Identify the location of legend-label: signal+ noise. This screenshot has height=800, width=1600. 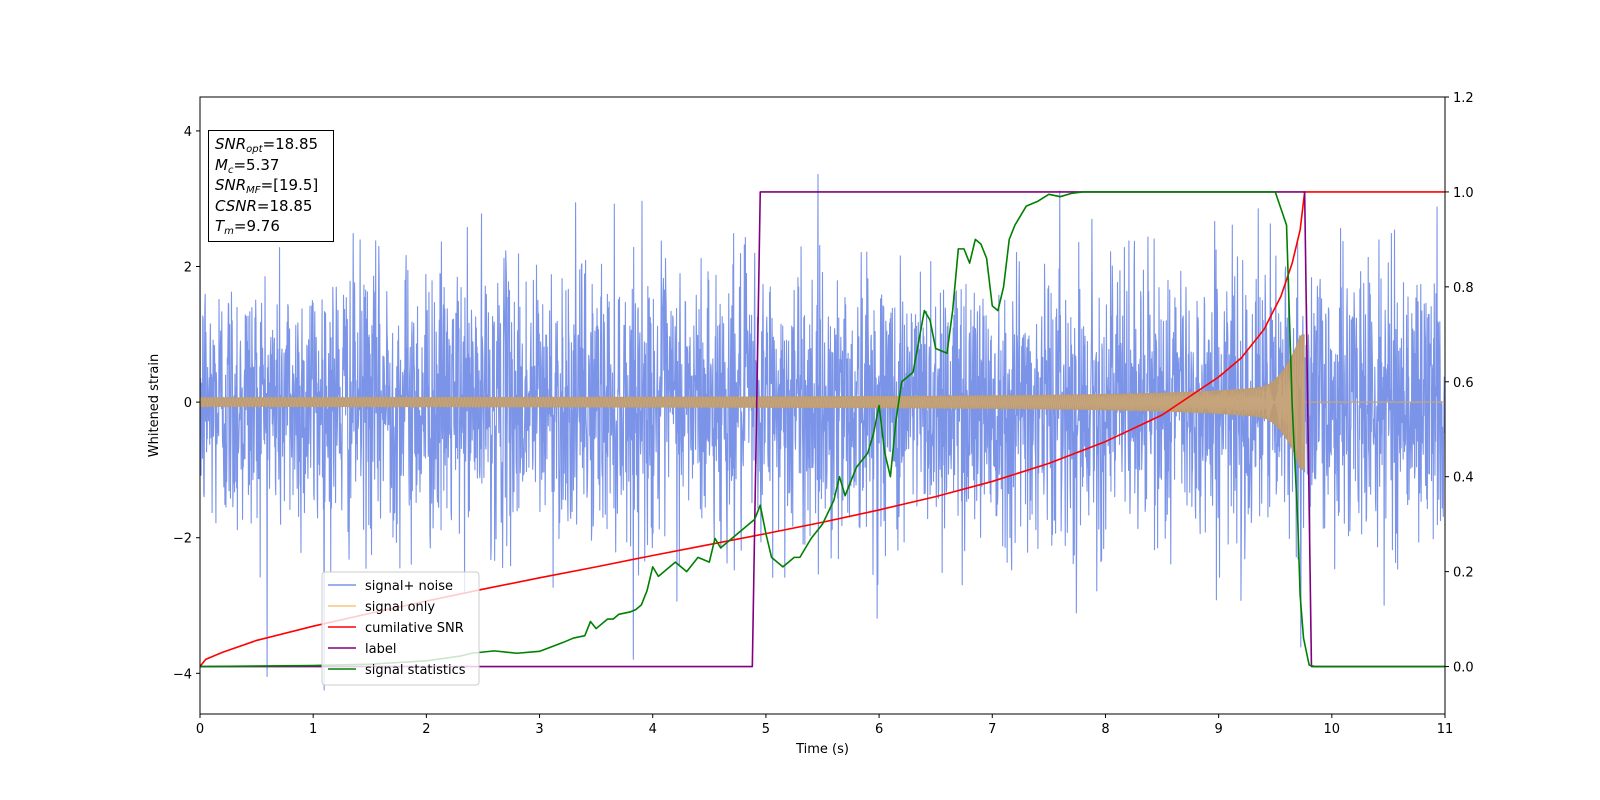
(409, 586).